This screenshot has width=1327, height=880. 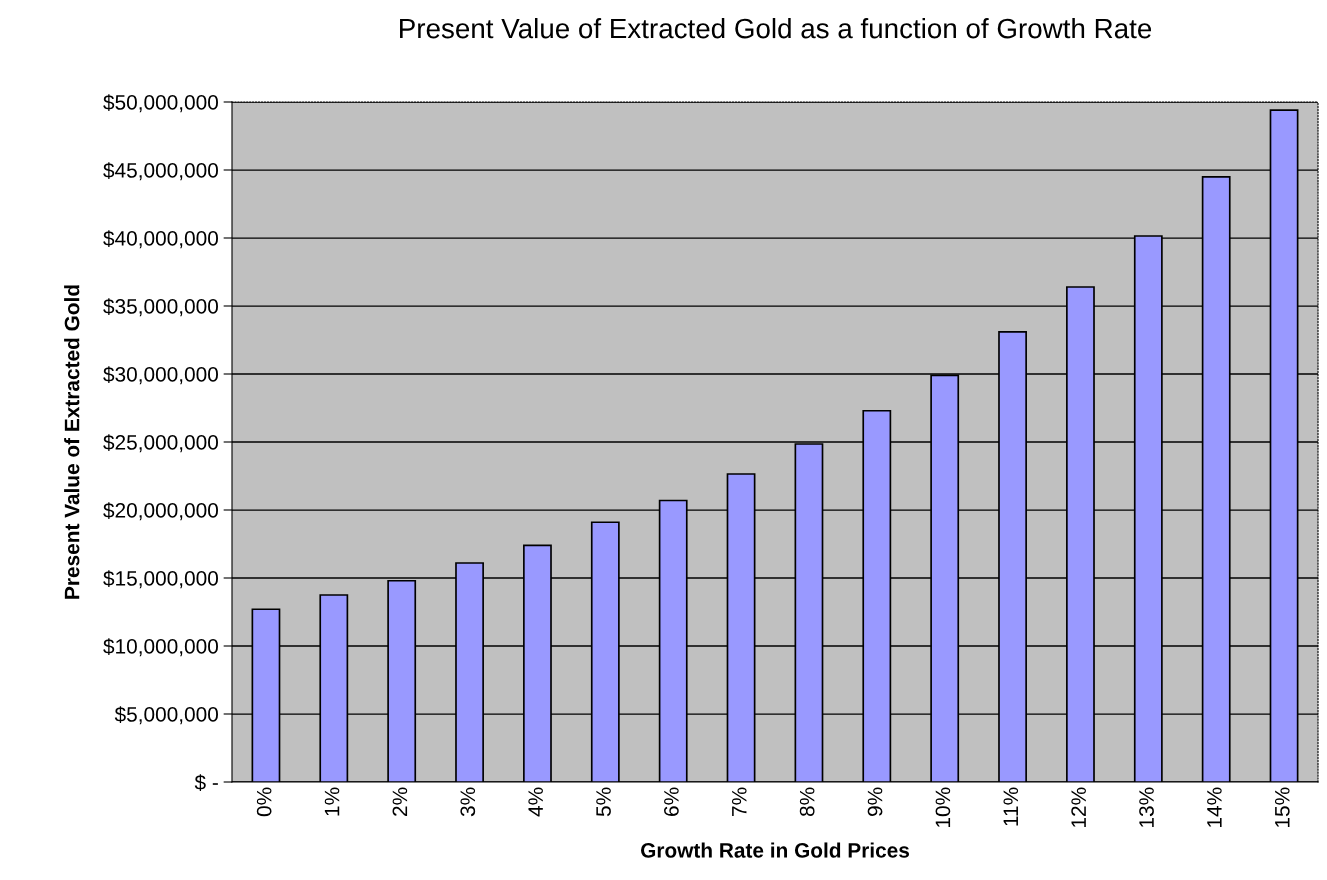 What do you see at coordinates (160, 511) in the screenshot?
I see `y-tick-label: $20,000,000` at bounding box center [160, 511].